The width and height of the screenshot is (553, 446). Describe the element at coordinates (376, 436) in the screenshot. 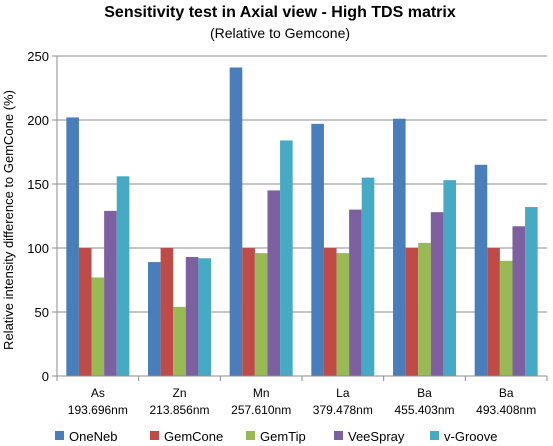

I see `legend-label-veespray: VeeSpray` at that location.